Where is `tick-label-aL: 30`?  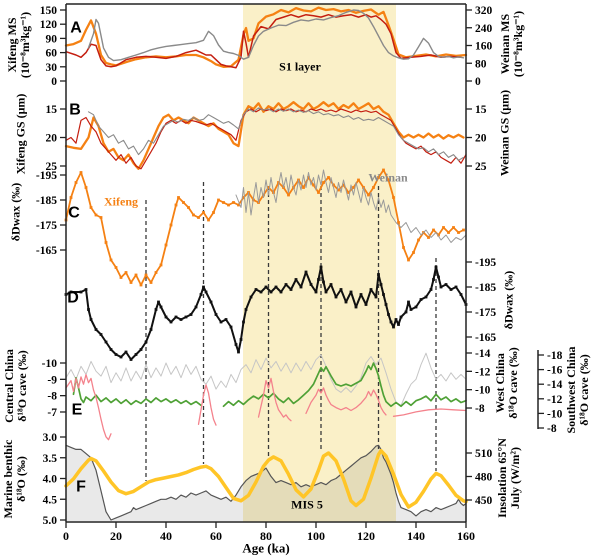
tick-label-aL: 30 is located at coordinates (52, 68).